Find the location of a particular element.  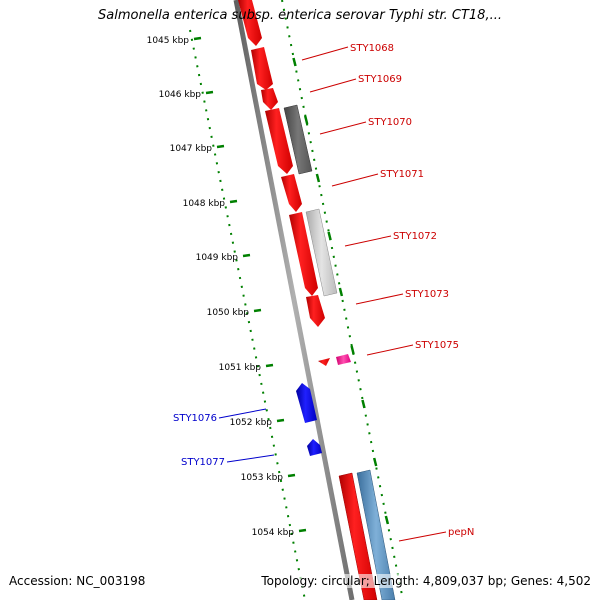

tick-label: 1049 kbp is located at coordinates (217, 258).